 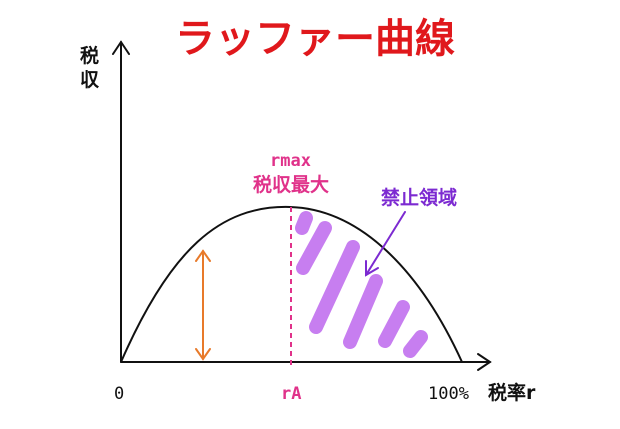 I want to click on peak-label-max-revenue: 税収最大, so click(x=291, y=184).